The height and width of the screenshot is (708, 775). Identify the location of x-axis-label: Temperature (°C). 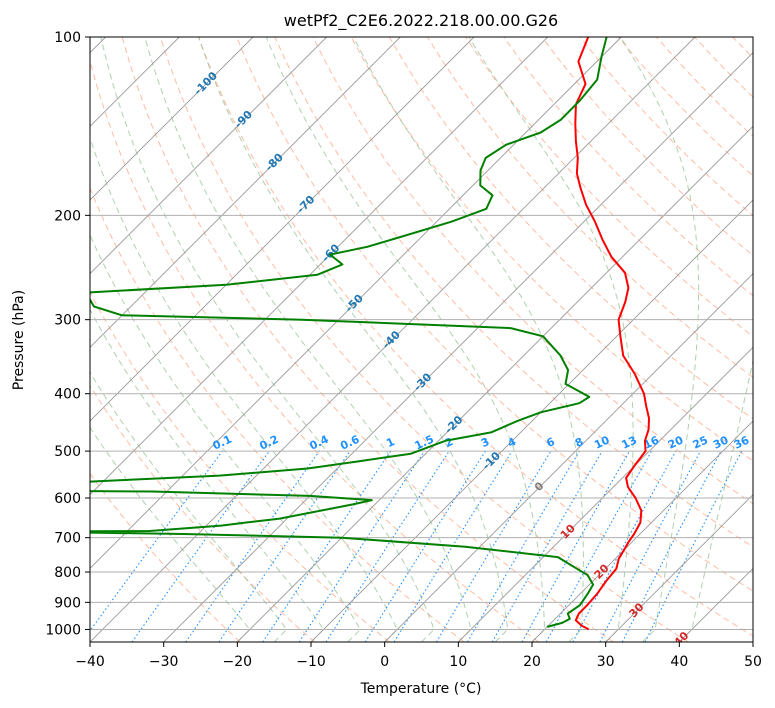
(421, 689).